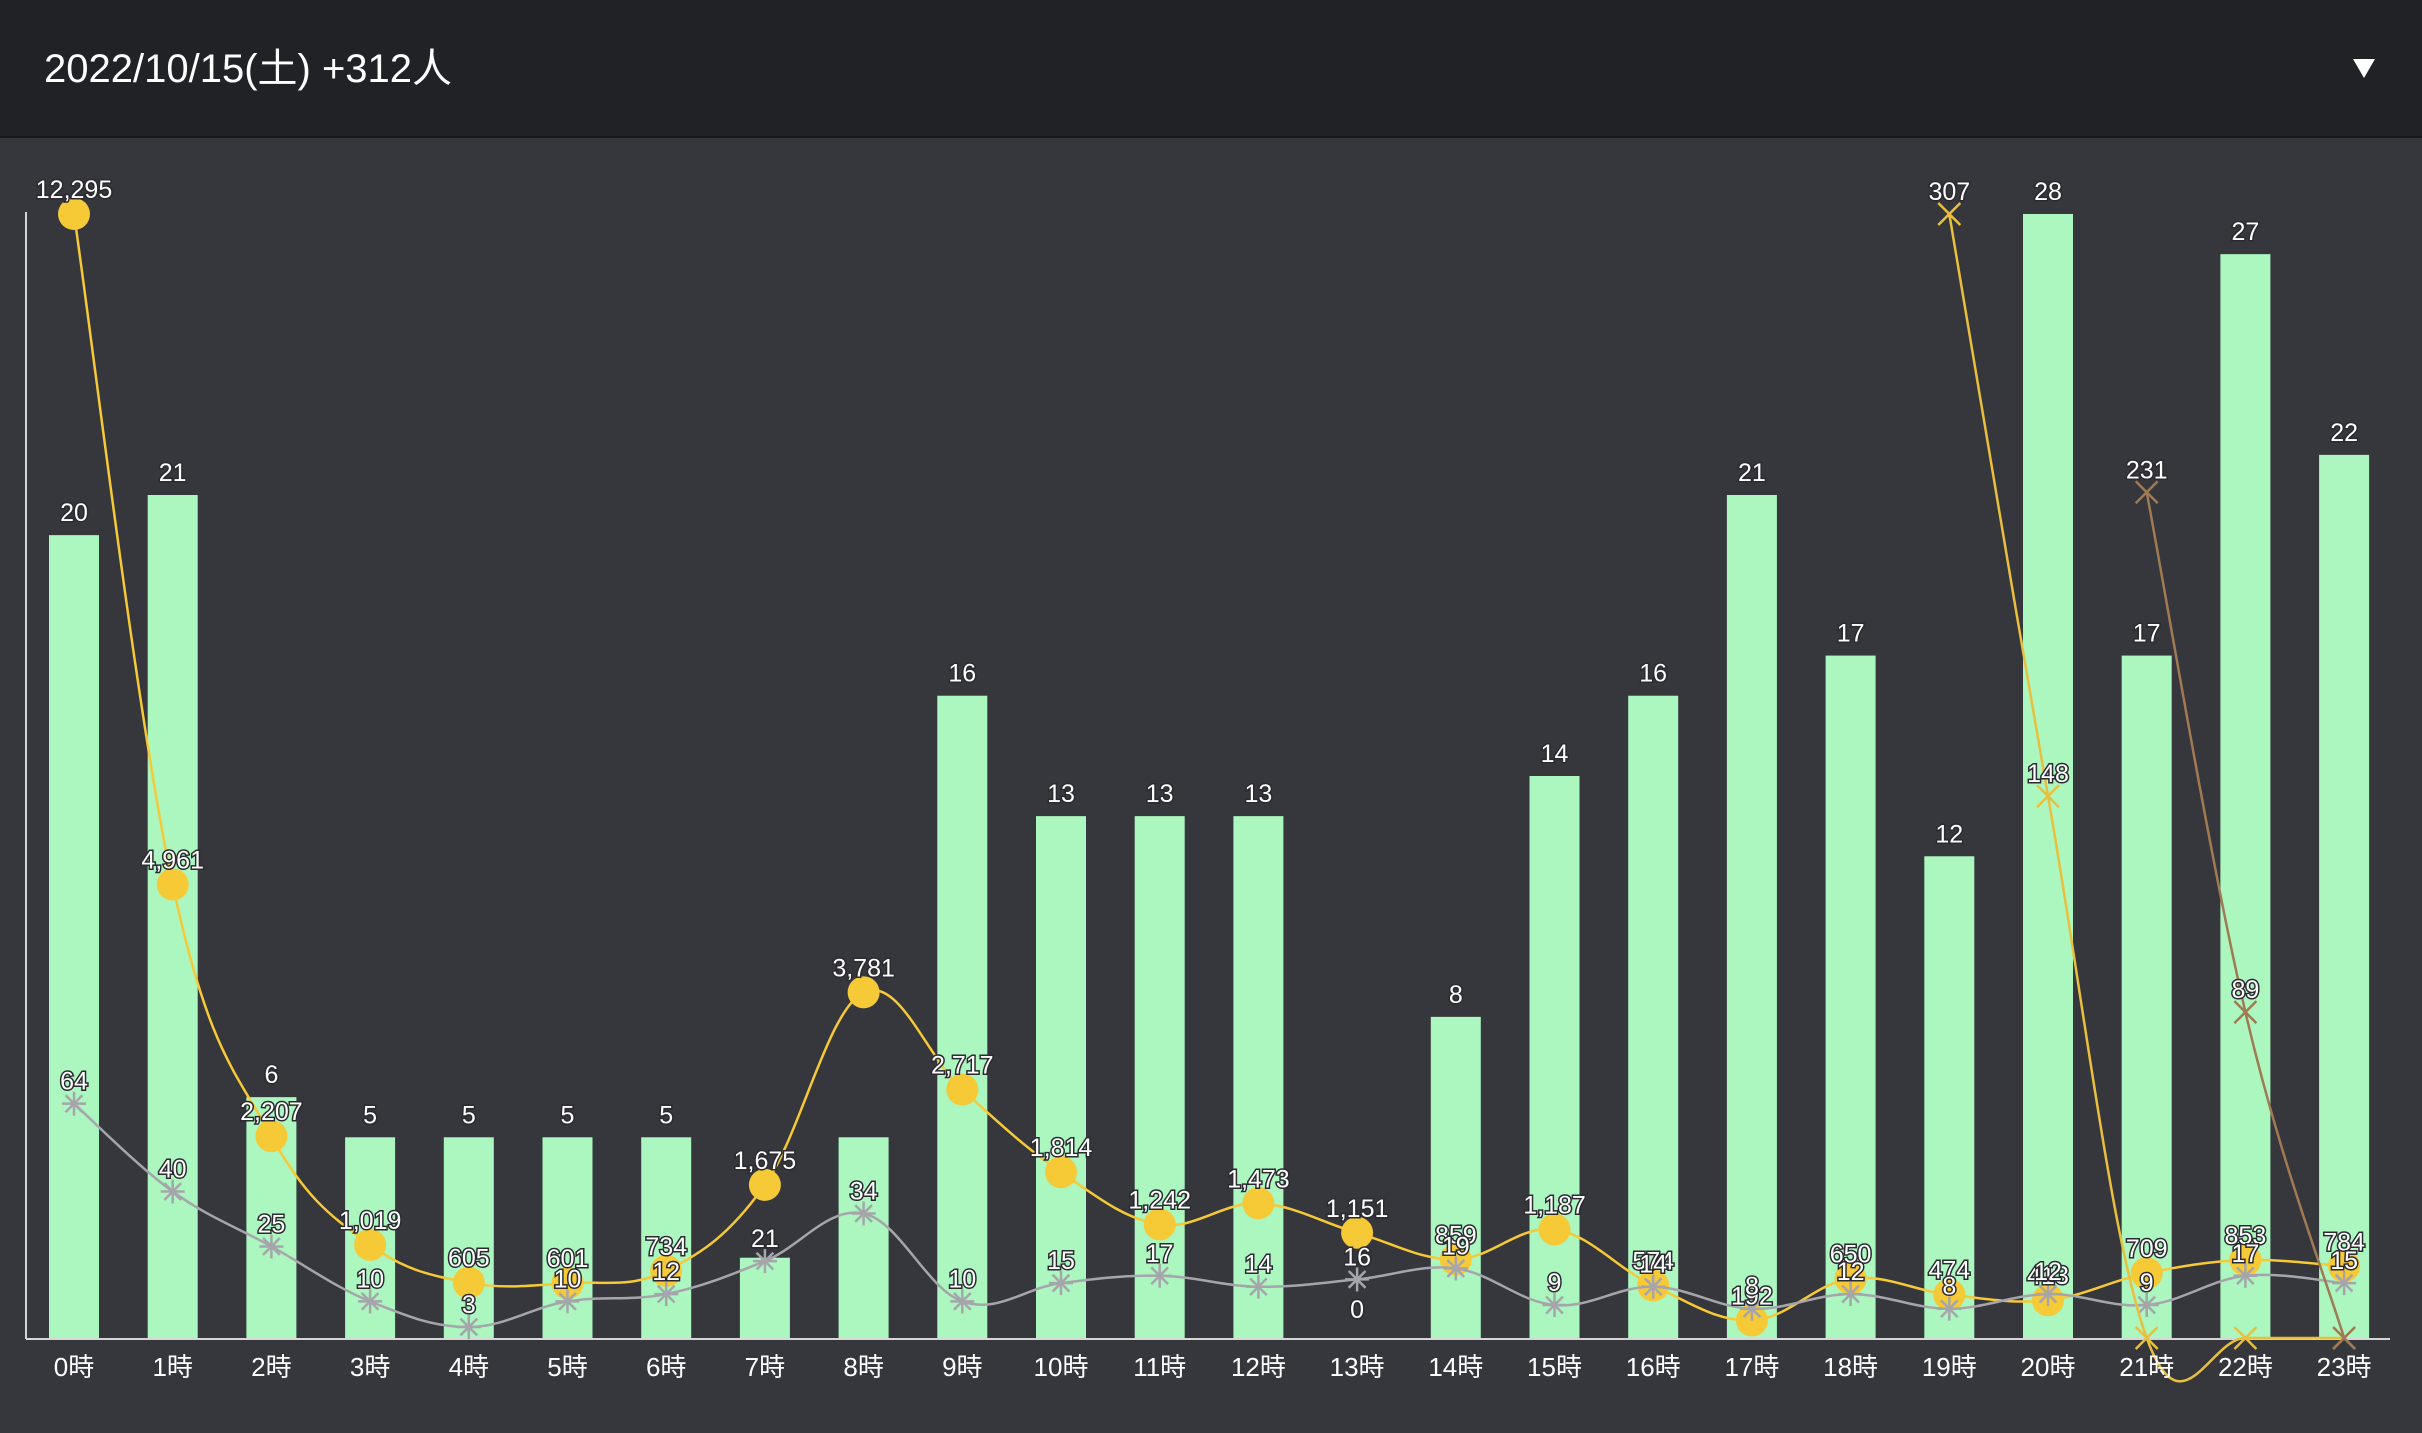 The image size is (2422, 1433). I want to click on line-label: 605, so click(469, 1259).